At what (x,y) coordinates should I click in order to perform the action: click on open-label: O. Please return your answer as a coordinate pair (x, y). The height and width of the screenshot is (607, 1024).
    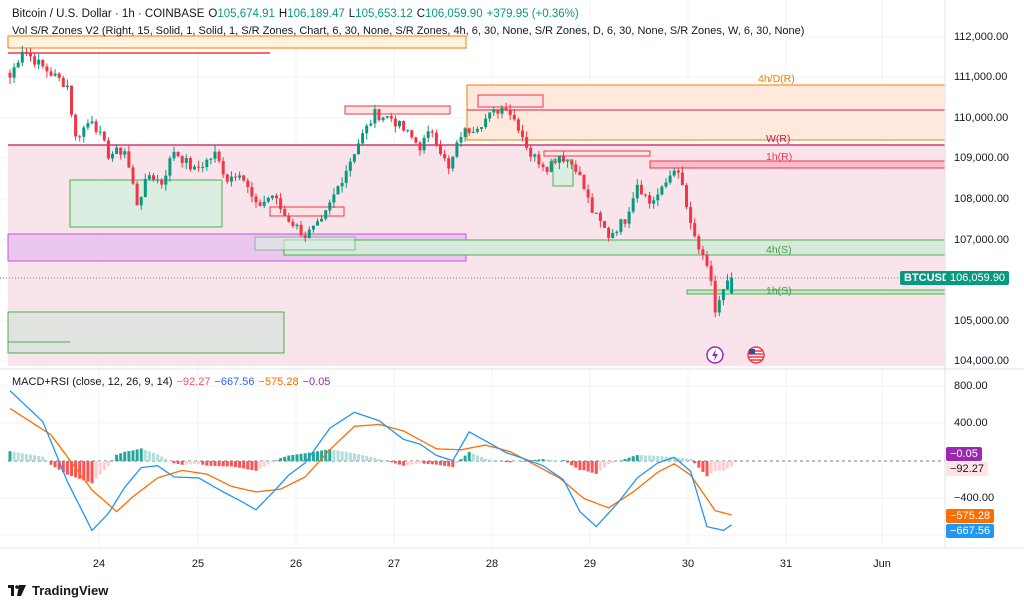
    Looking at the image, I should click on (213, 14).